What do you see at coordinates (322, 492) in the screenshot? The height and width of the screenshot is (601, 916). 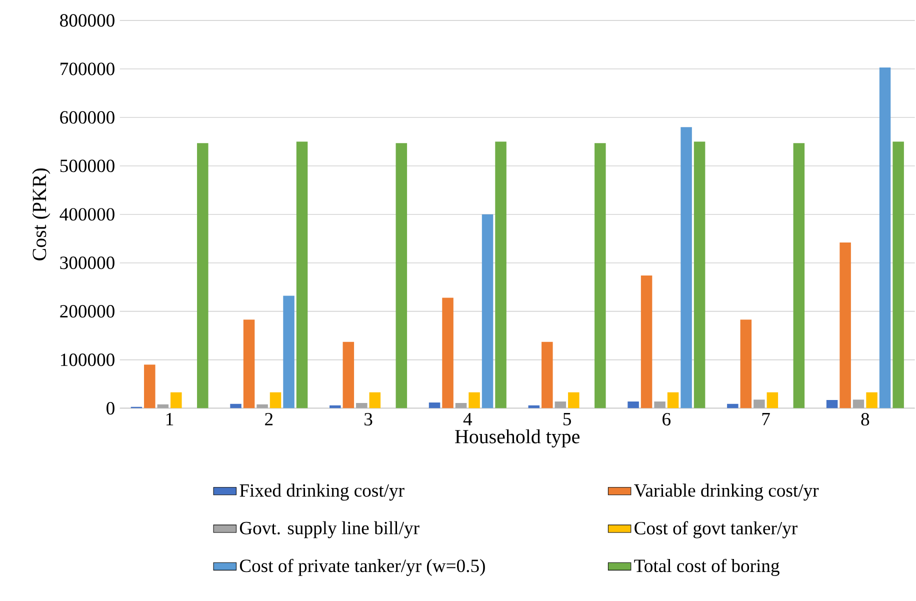 I see `legend-label: Fixed drinking cost/yr` at bounding box center [322, 492].